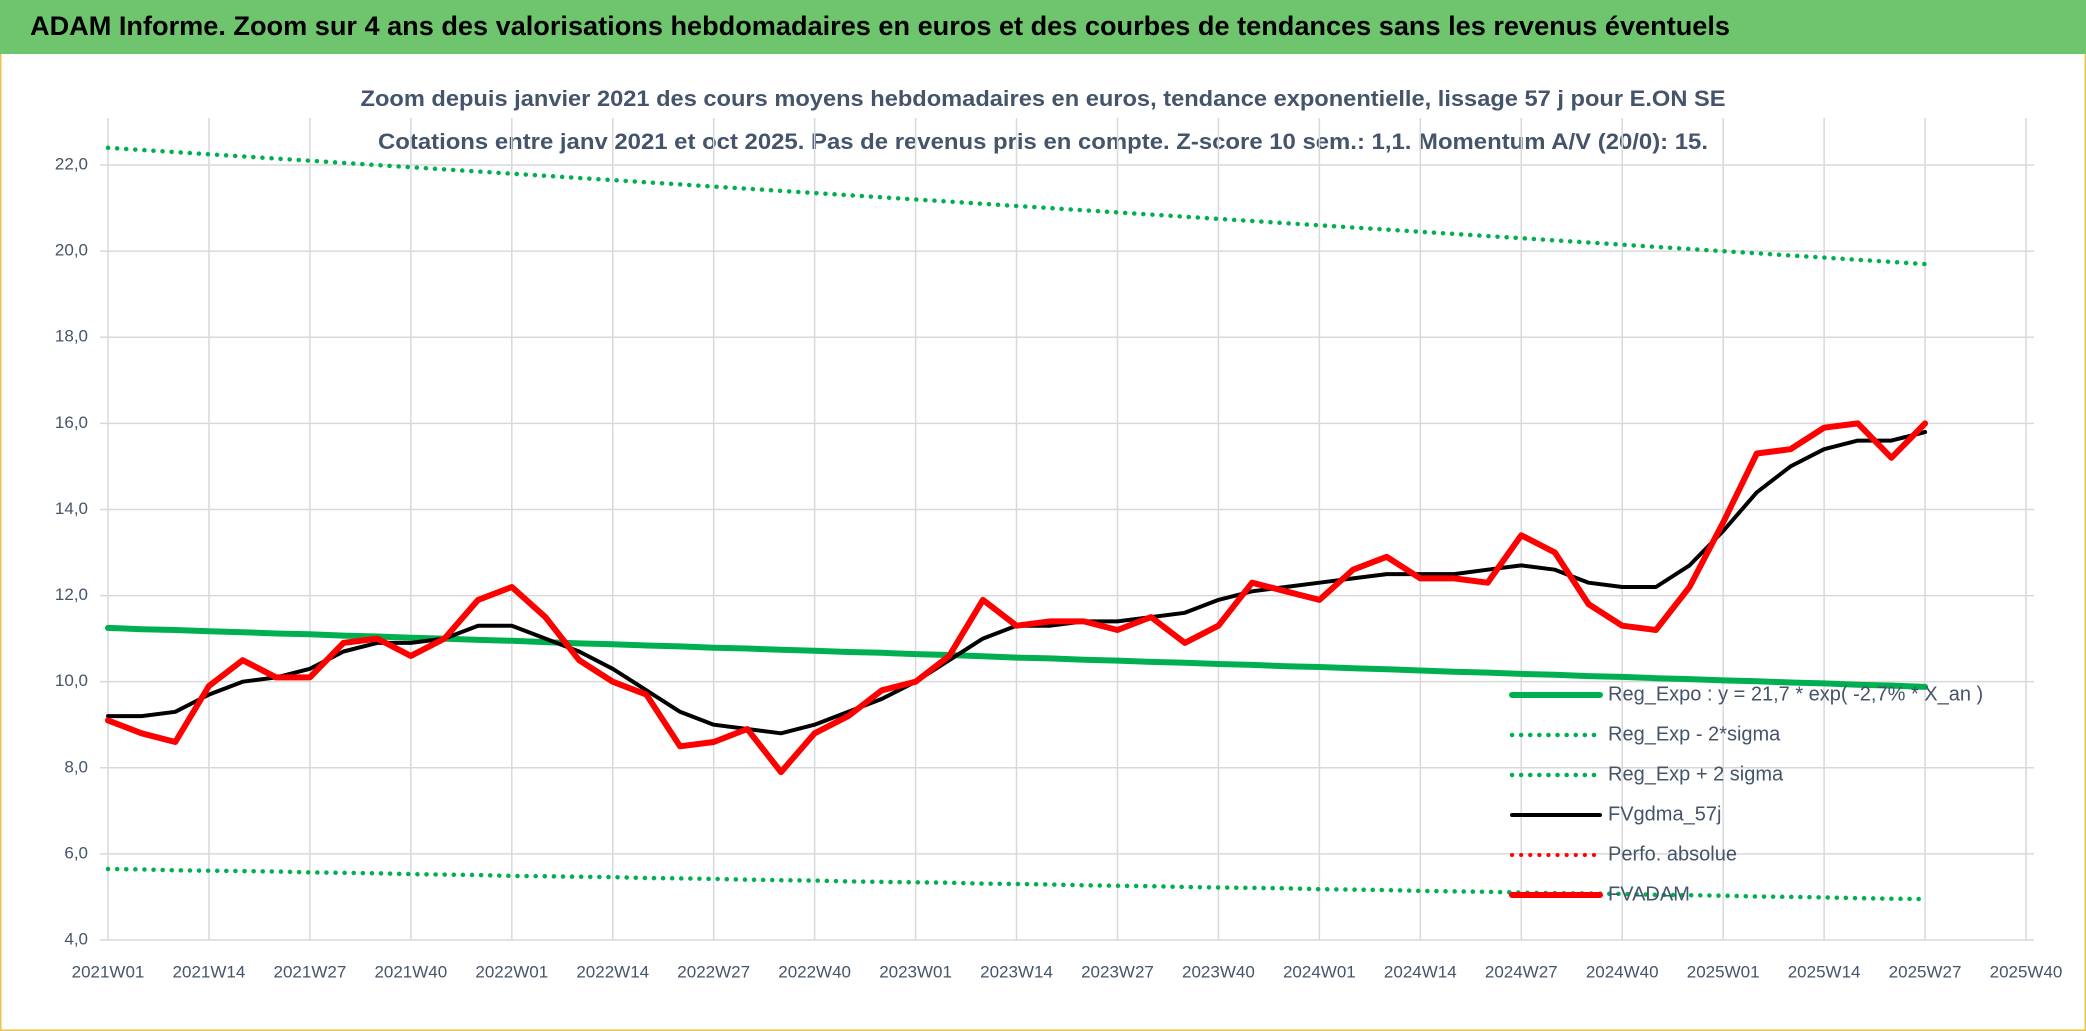  Describe the element at coordinates (1420, 971) in the screenshot. I see `x-tick-label: 2024W14` at that location.